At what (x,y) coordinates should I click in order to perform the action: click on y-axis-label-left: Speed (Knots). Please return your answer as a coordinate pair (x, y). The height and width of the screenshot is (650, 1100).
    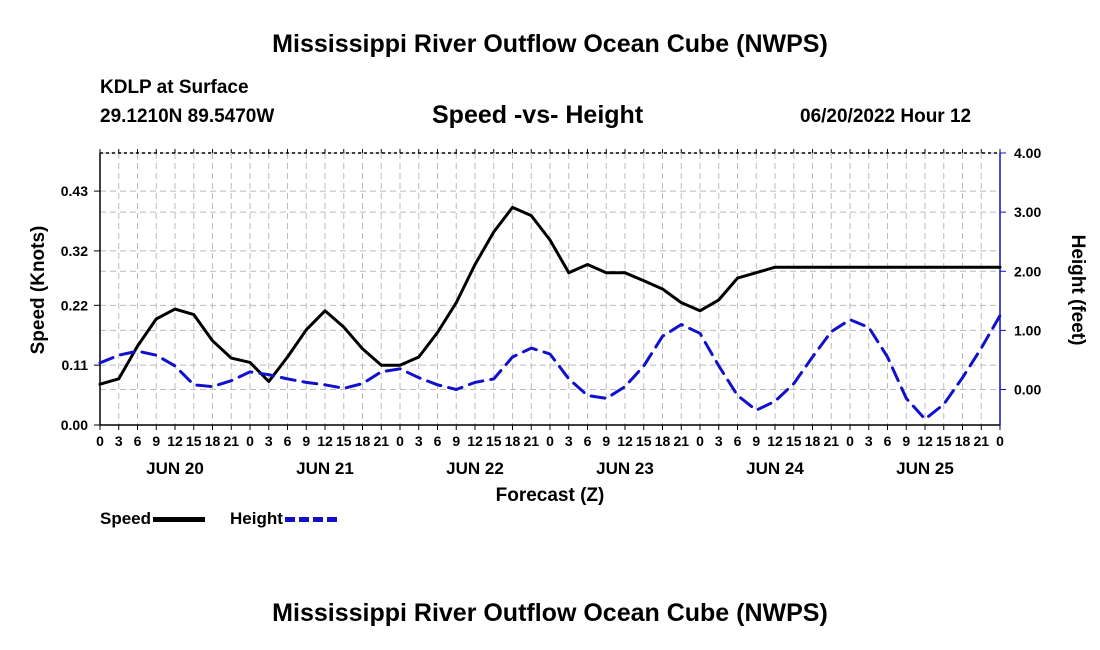
    Looking at the image, I should click on (38, 290).